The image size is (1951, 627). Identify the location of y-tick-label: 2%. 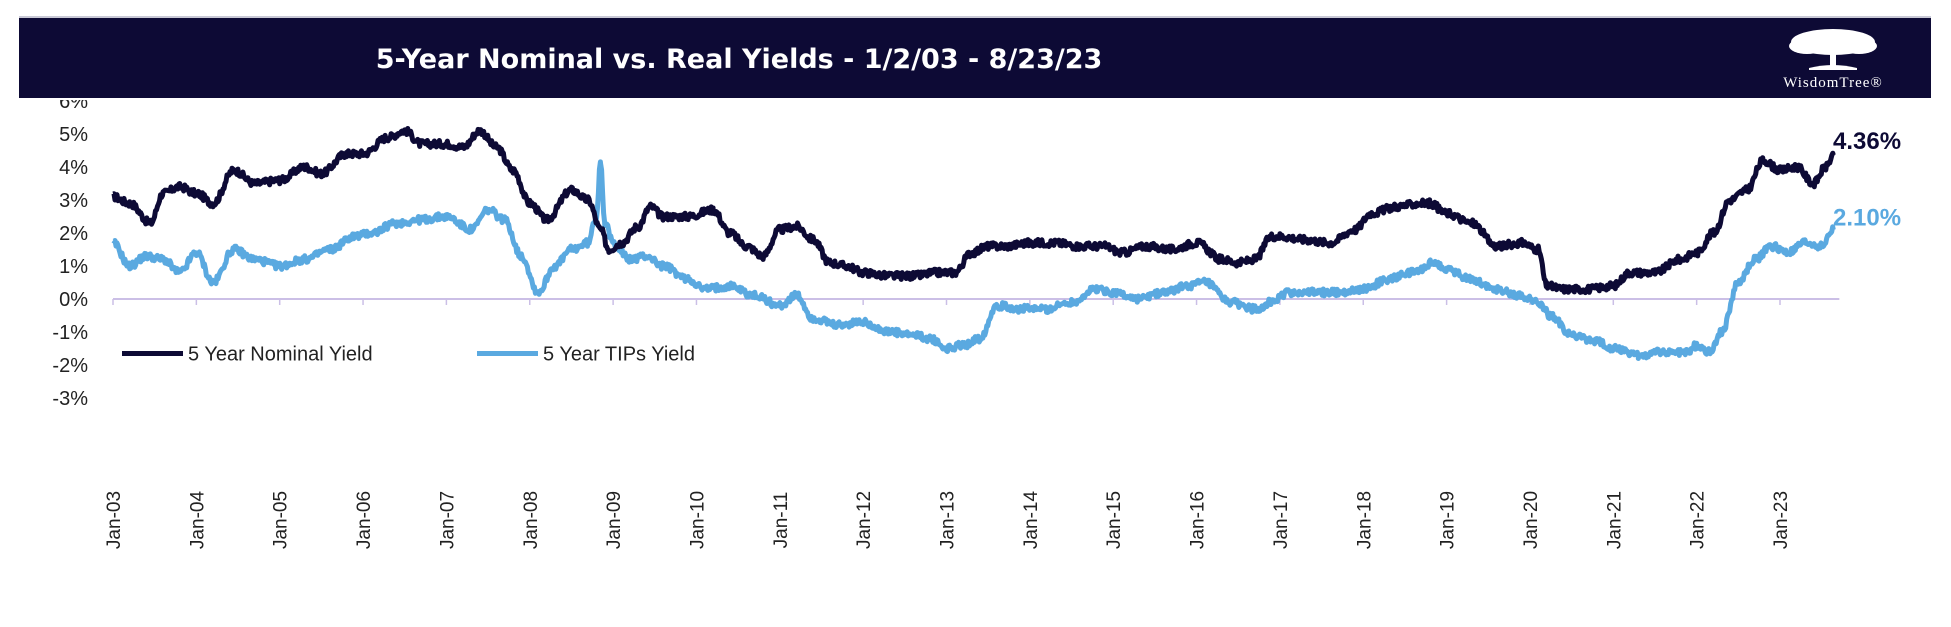
(73, 234).